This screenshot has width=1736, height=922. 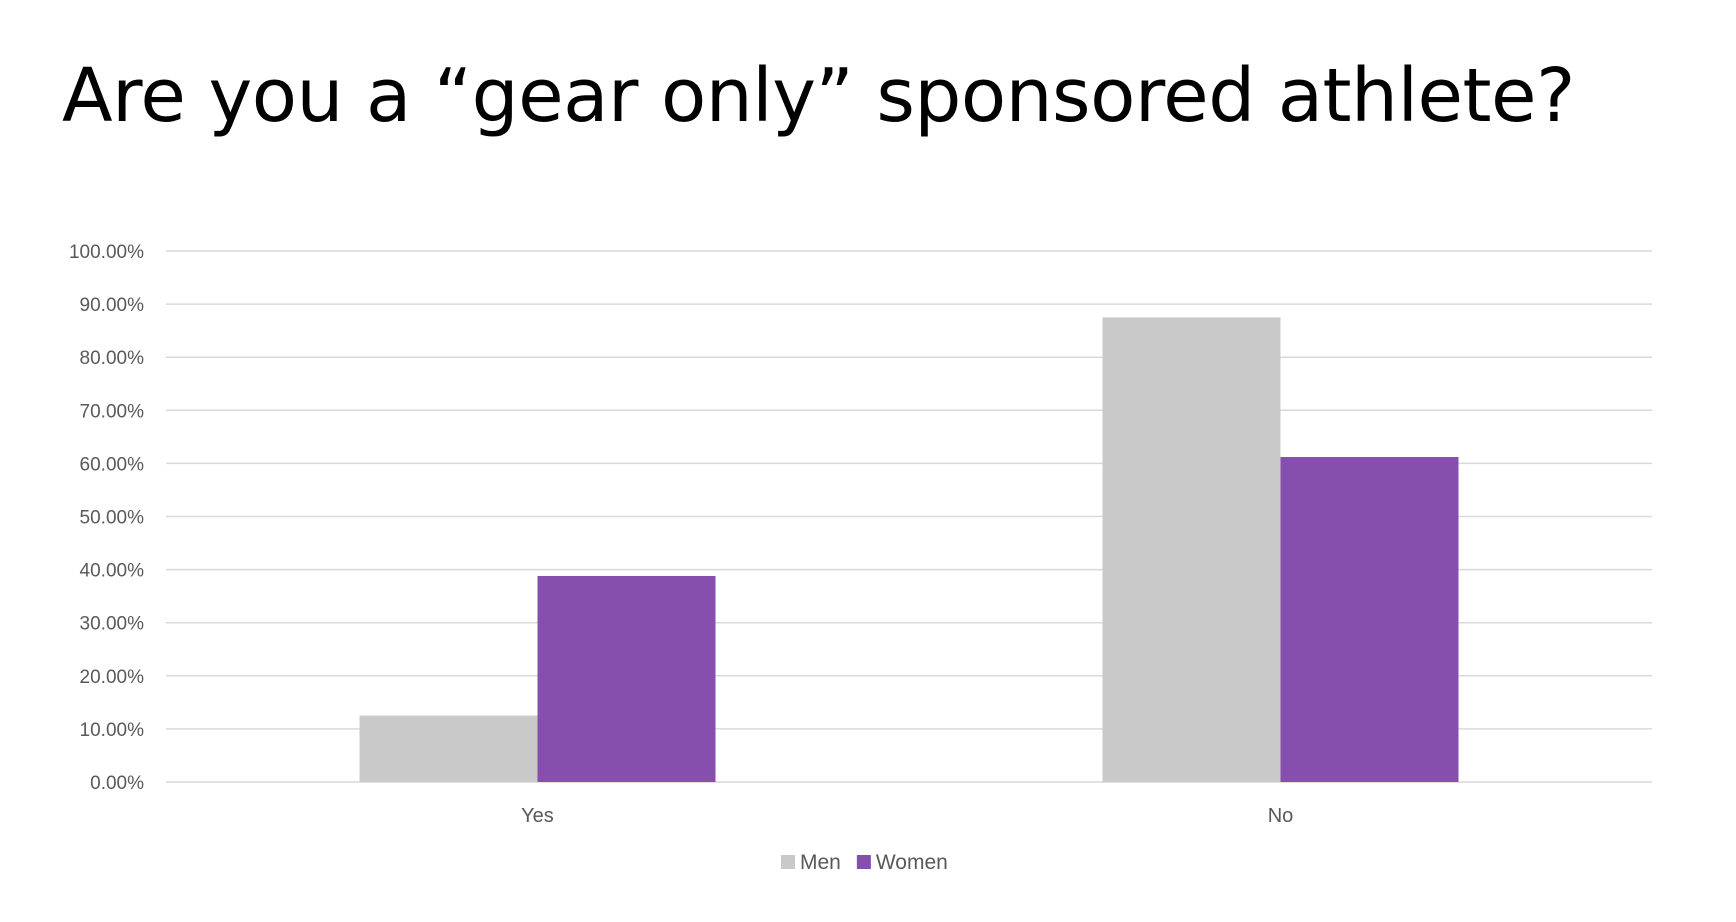 I want to click on y-tick-label: 60.00%, so click(x=112, y=464).